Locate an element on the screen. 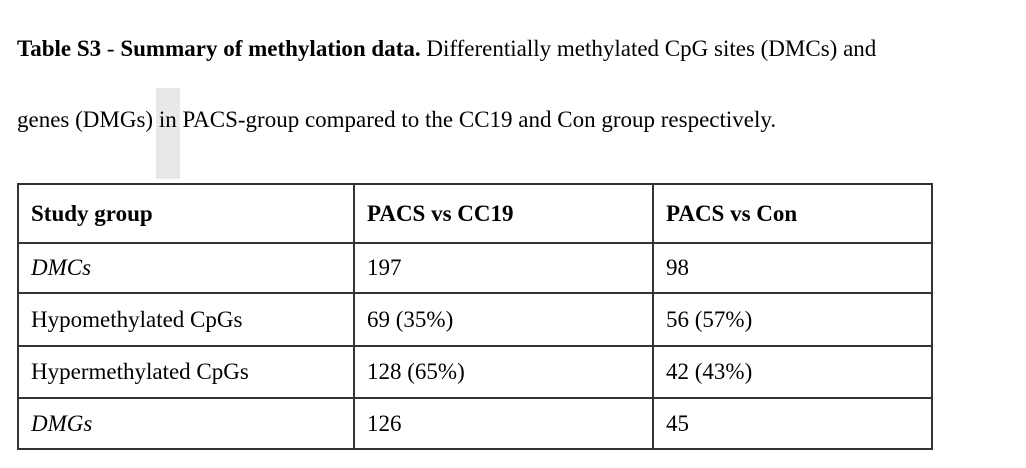 The height and width of the screenshot is (468, 1026). table-row-dmgs: DMGs 126 45 is located at coordinates (475, 423).